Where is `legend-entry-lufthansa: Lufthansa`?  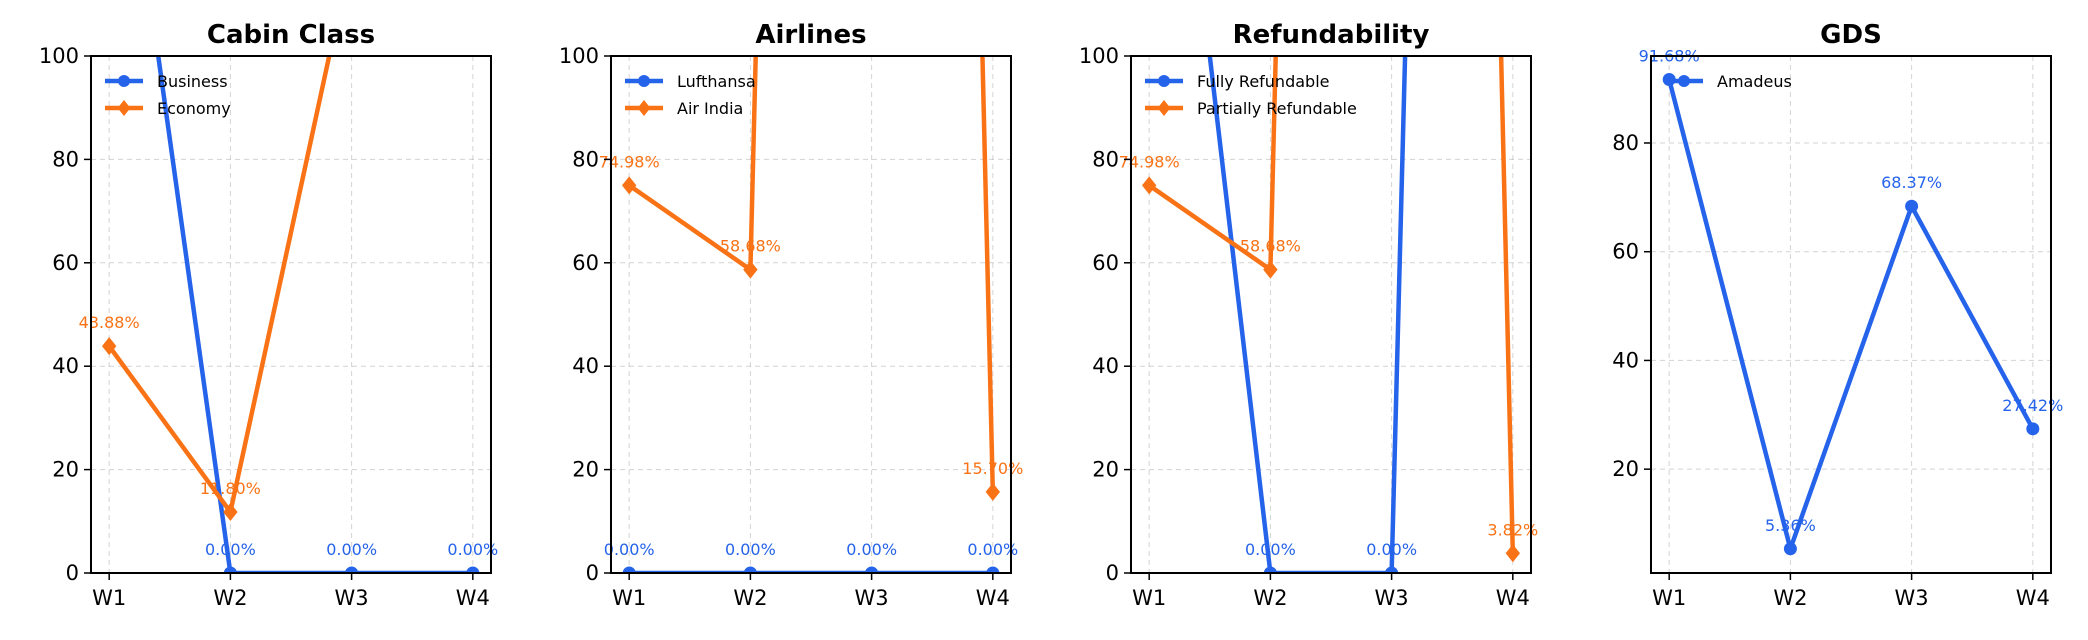 legend-entry-lufthansa: Lufthansa is located at coordinates (716, 81).